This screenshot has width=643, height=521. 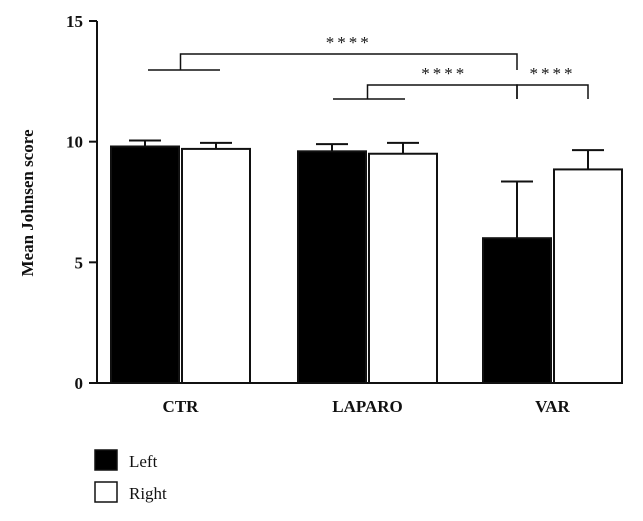 What do you see at coordinates (444, 73) in the screenshot?
I see `significance-label-laparo-var: ****` at bounding box center [444, 73].